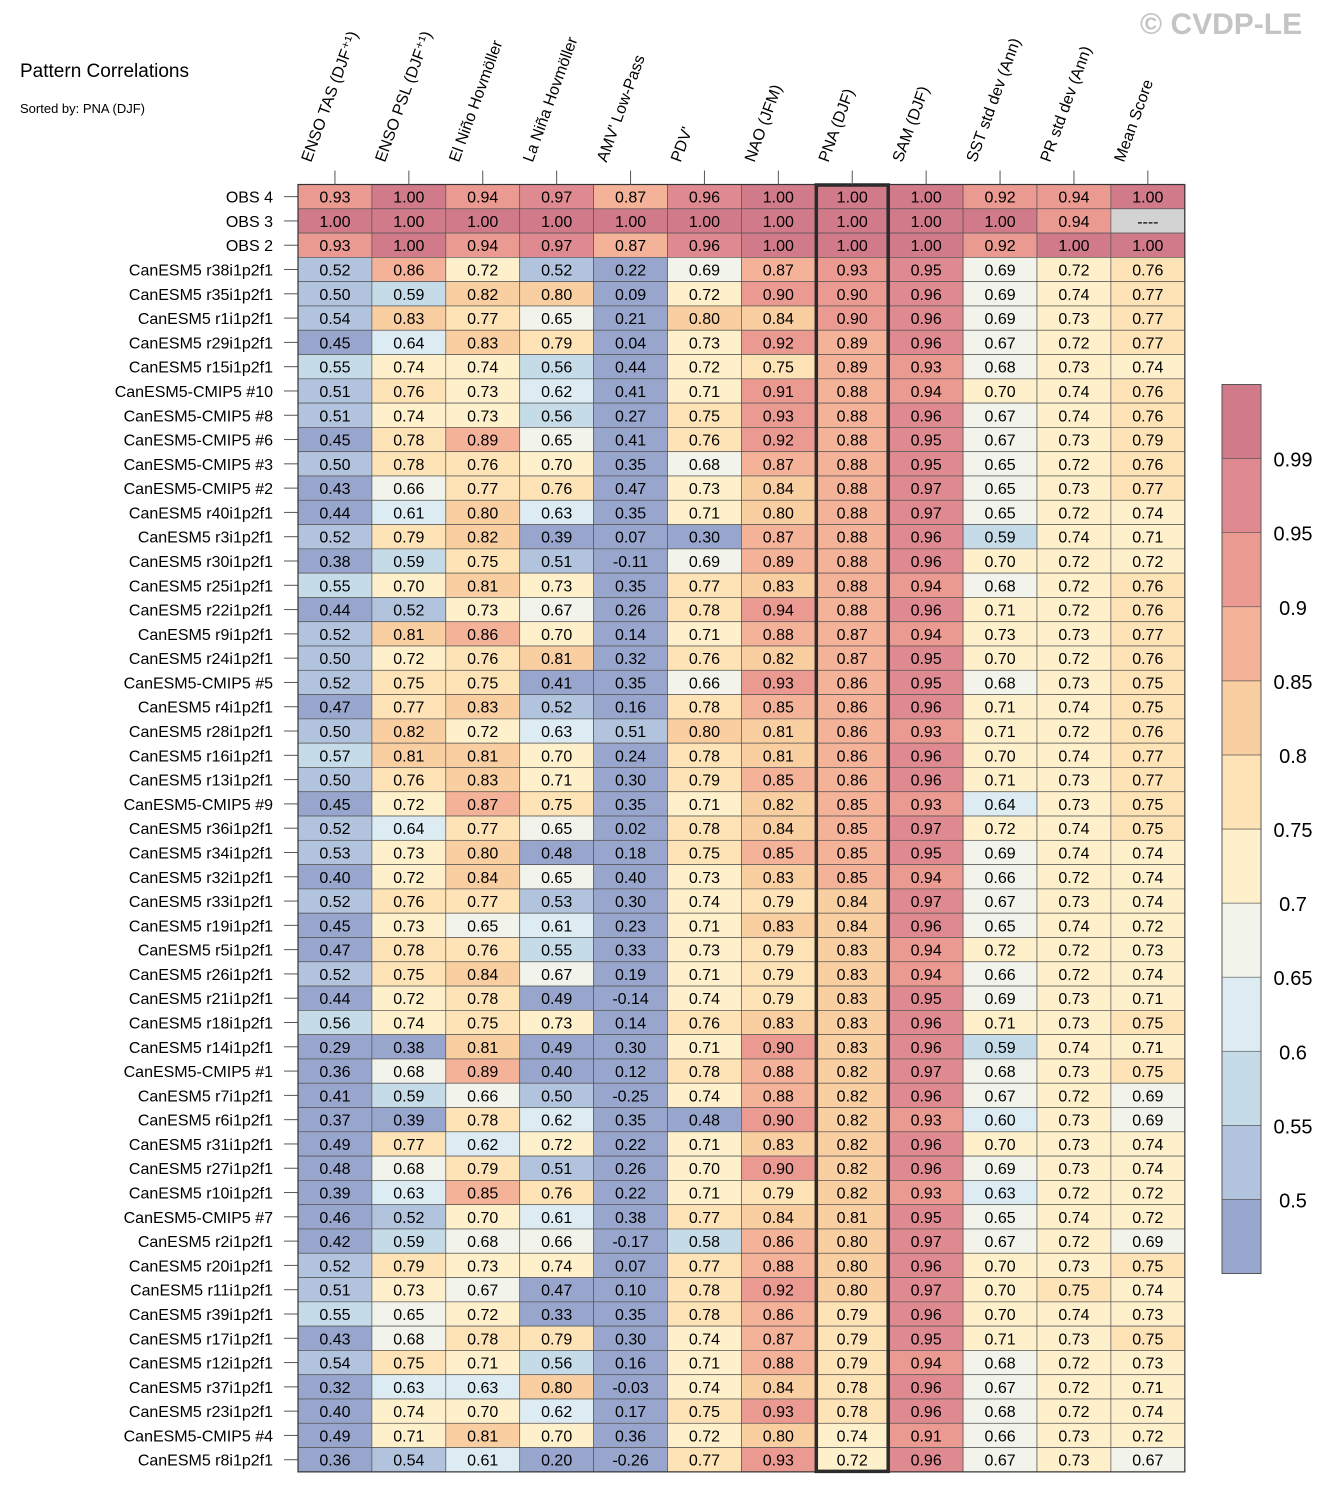 The image size is (1333, 1496). I want to click on cell-value-label: 0.45, so click(334, 441).